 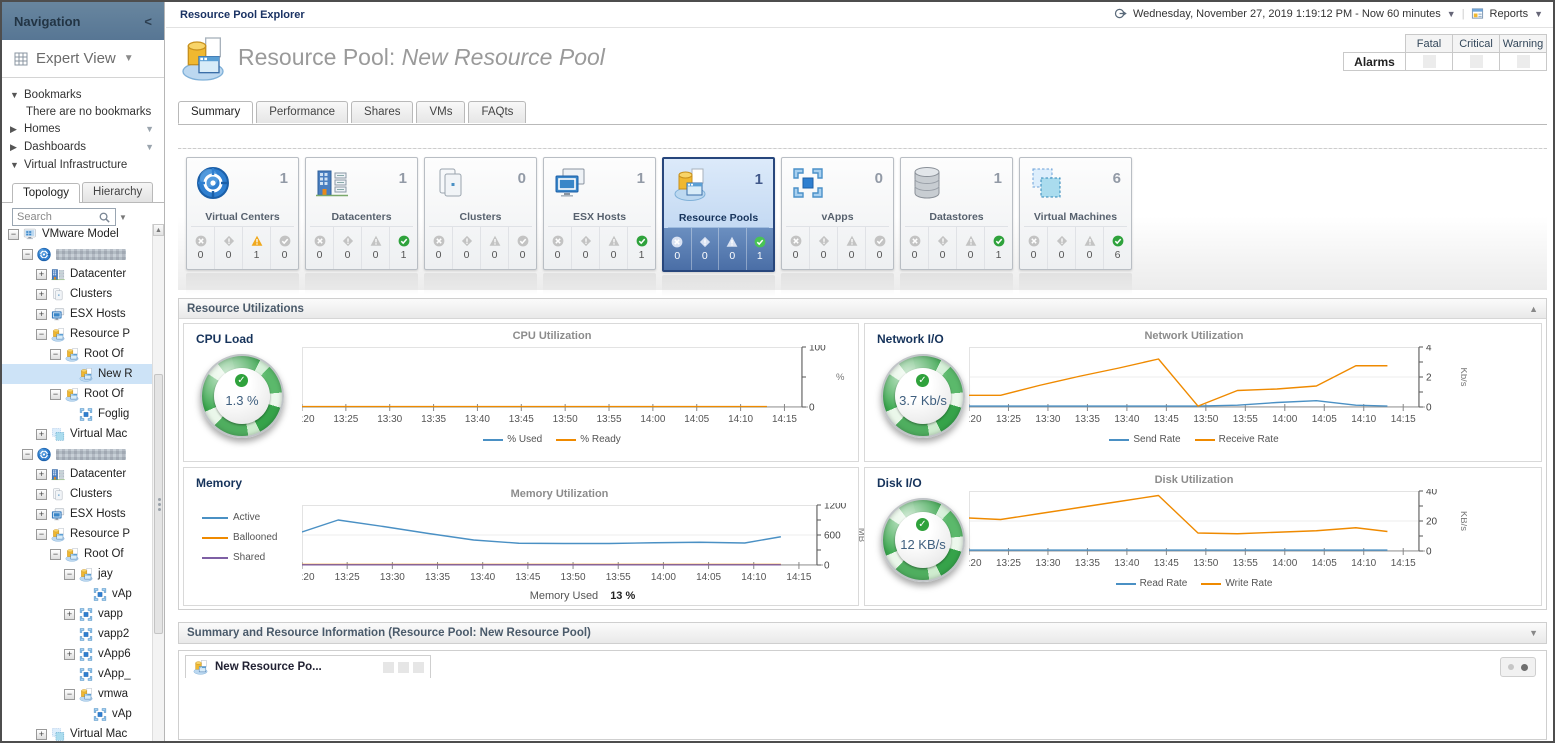 I want to click on tile-datastores: 1 Datastores 0 0 0 1, so click(x=956, y=213).